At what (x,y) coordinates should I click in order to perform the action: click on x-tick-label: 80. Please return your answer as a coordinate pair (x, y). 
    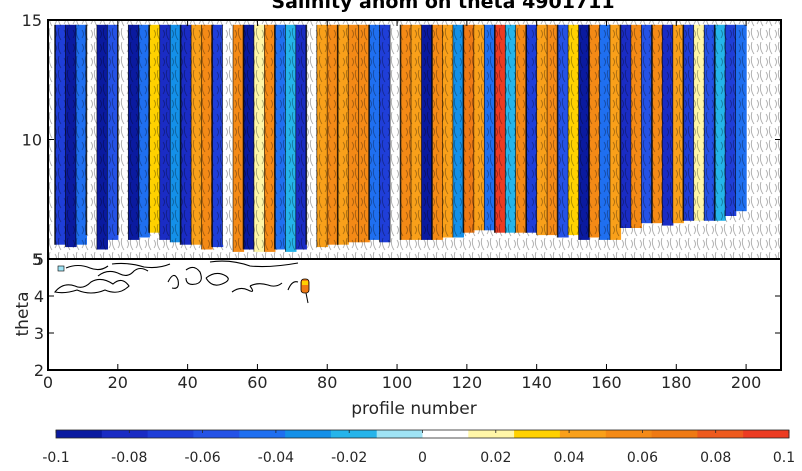
    Looking at the image, I should click on (327, 382).